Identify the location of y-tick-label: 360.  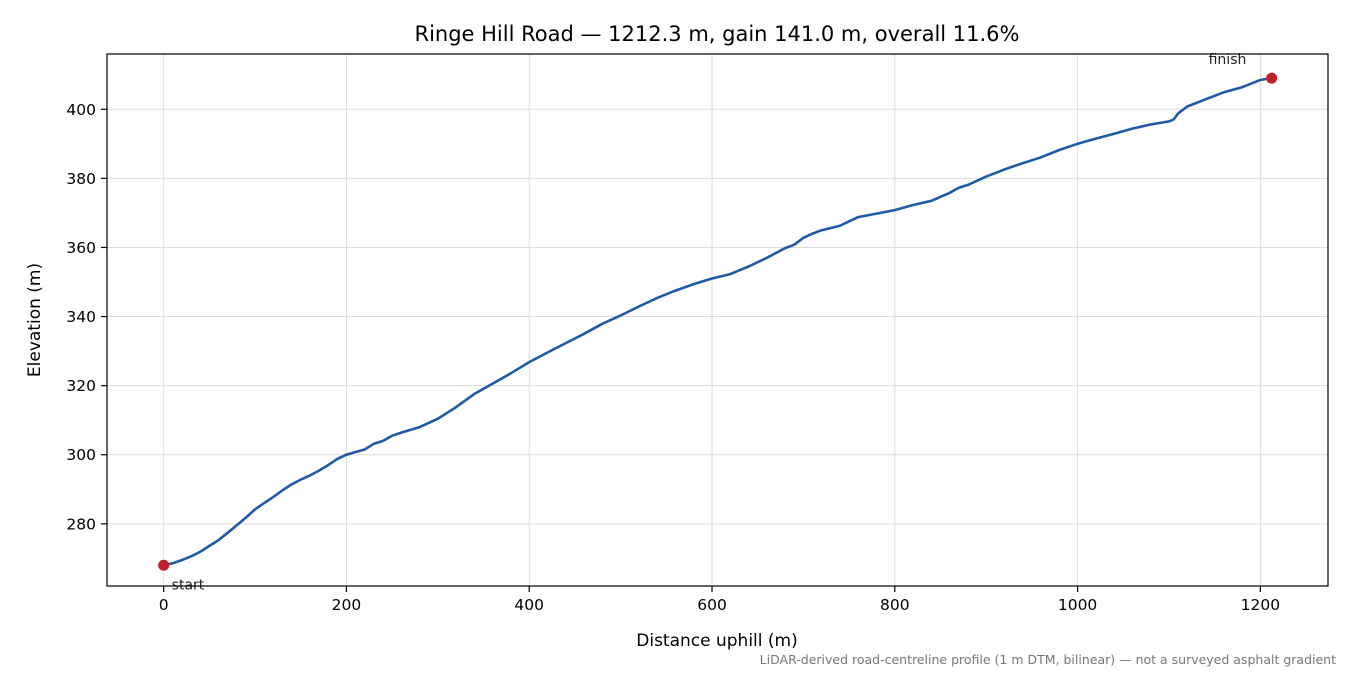
(81, 248).